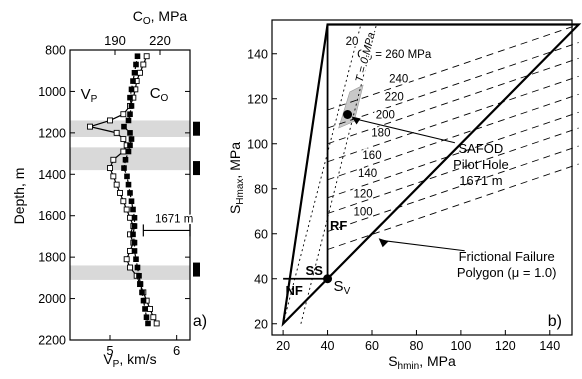 The image size is (582, 379). I want to click on annotation-1671: 1671 m, so click(168, 224).